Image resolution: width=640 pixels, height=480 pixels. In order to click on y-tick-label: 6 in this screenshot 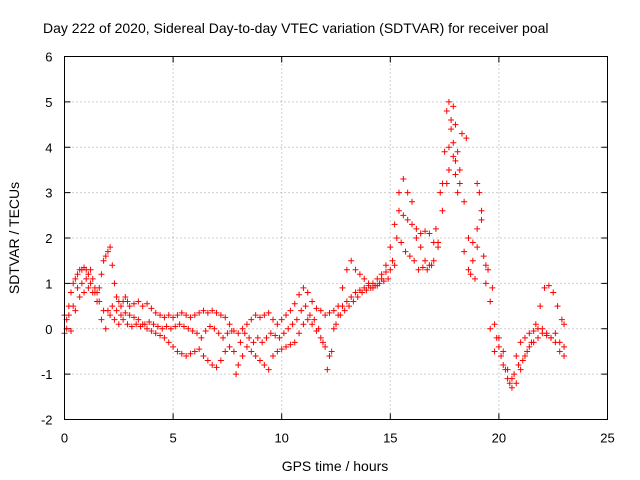, I will do `click(48, 57)`.